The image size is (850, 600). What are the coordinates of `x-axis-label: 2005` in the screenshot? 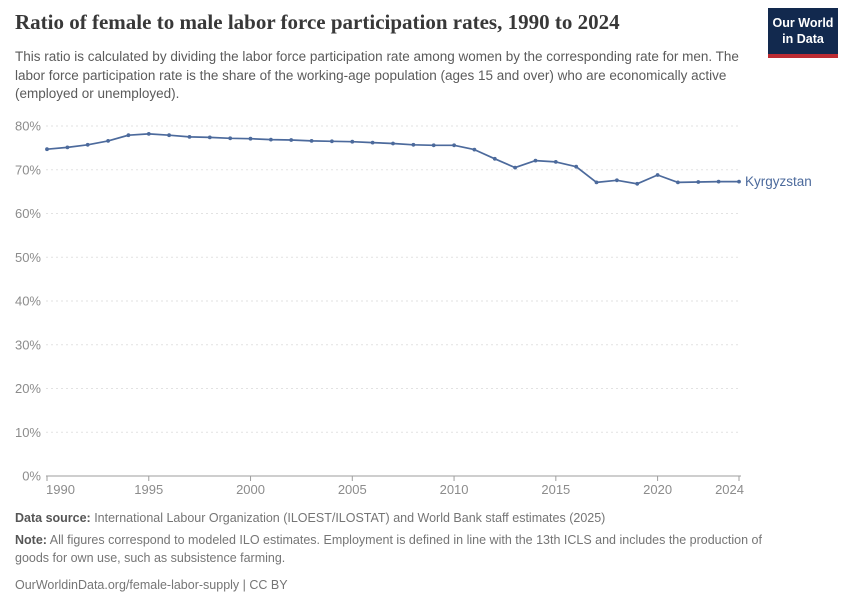 It's located at (352, 489).